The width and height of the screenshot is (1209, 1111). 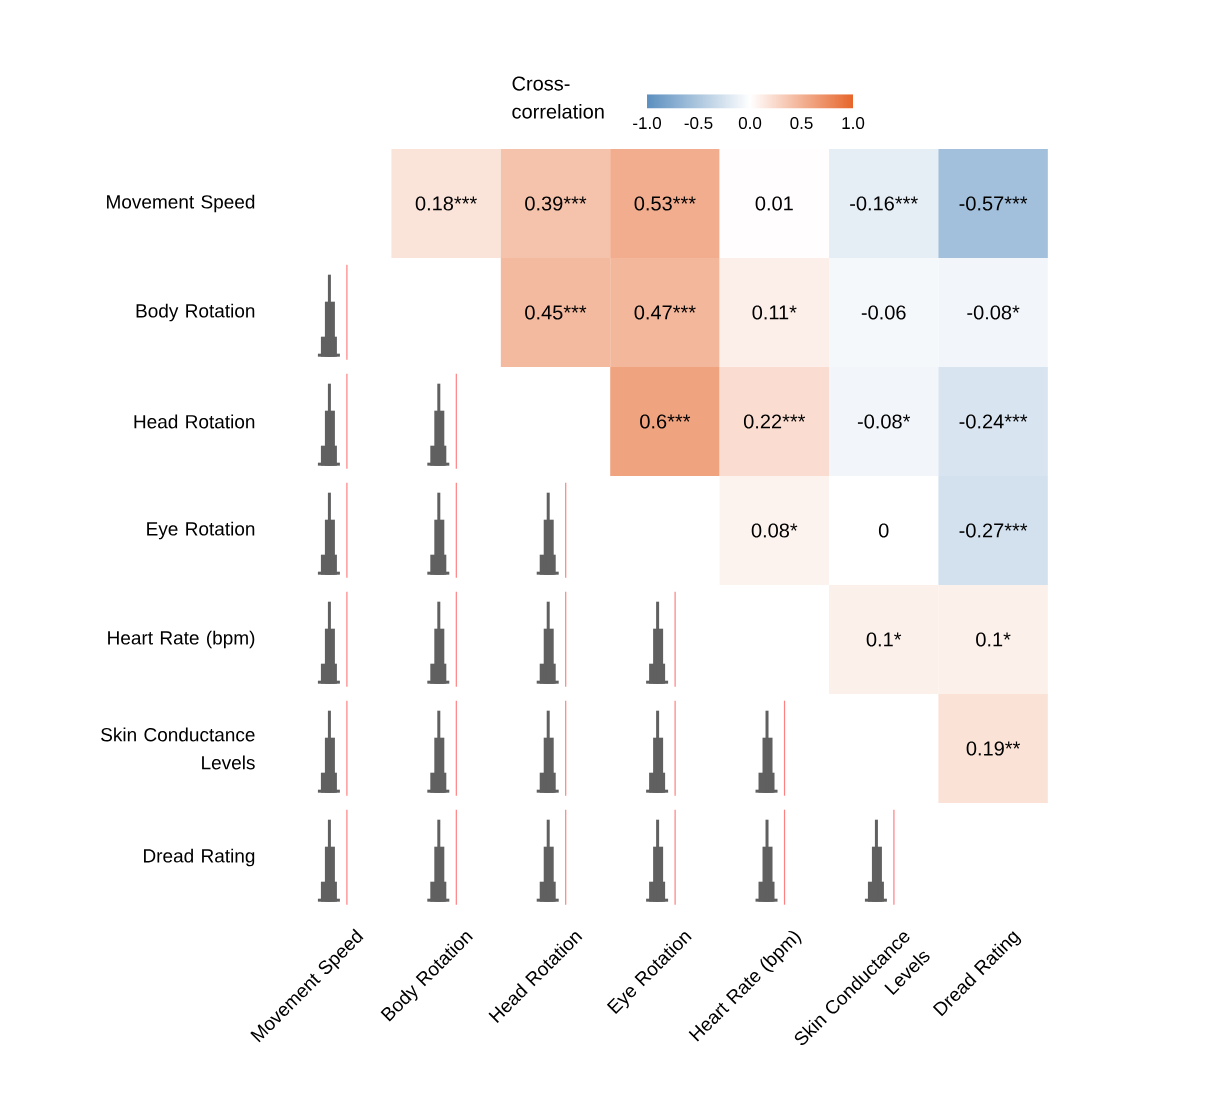 I want to click on y-tick-label: Dread Rating, so click(x=199, y=857).